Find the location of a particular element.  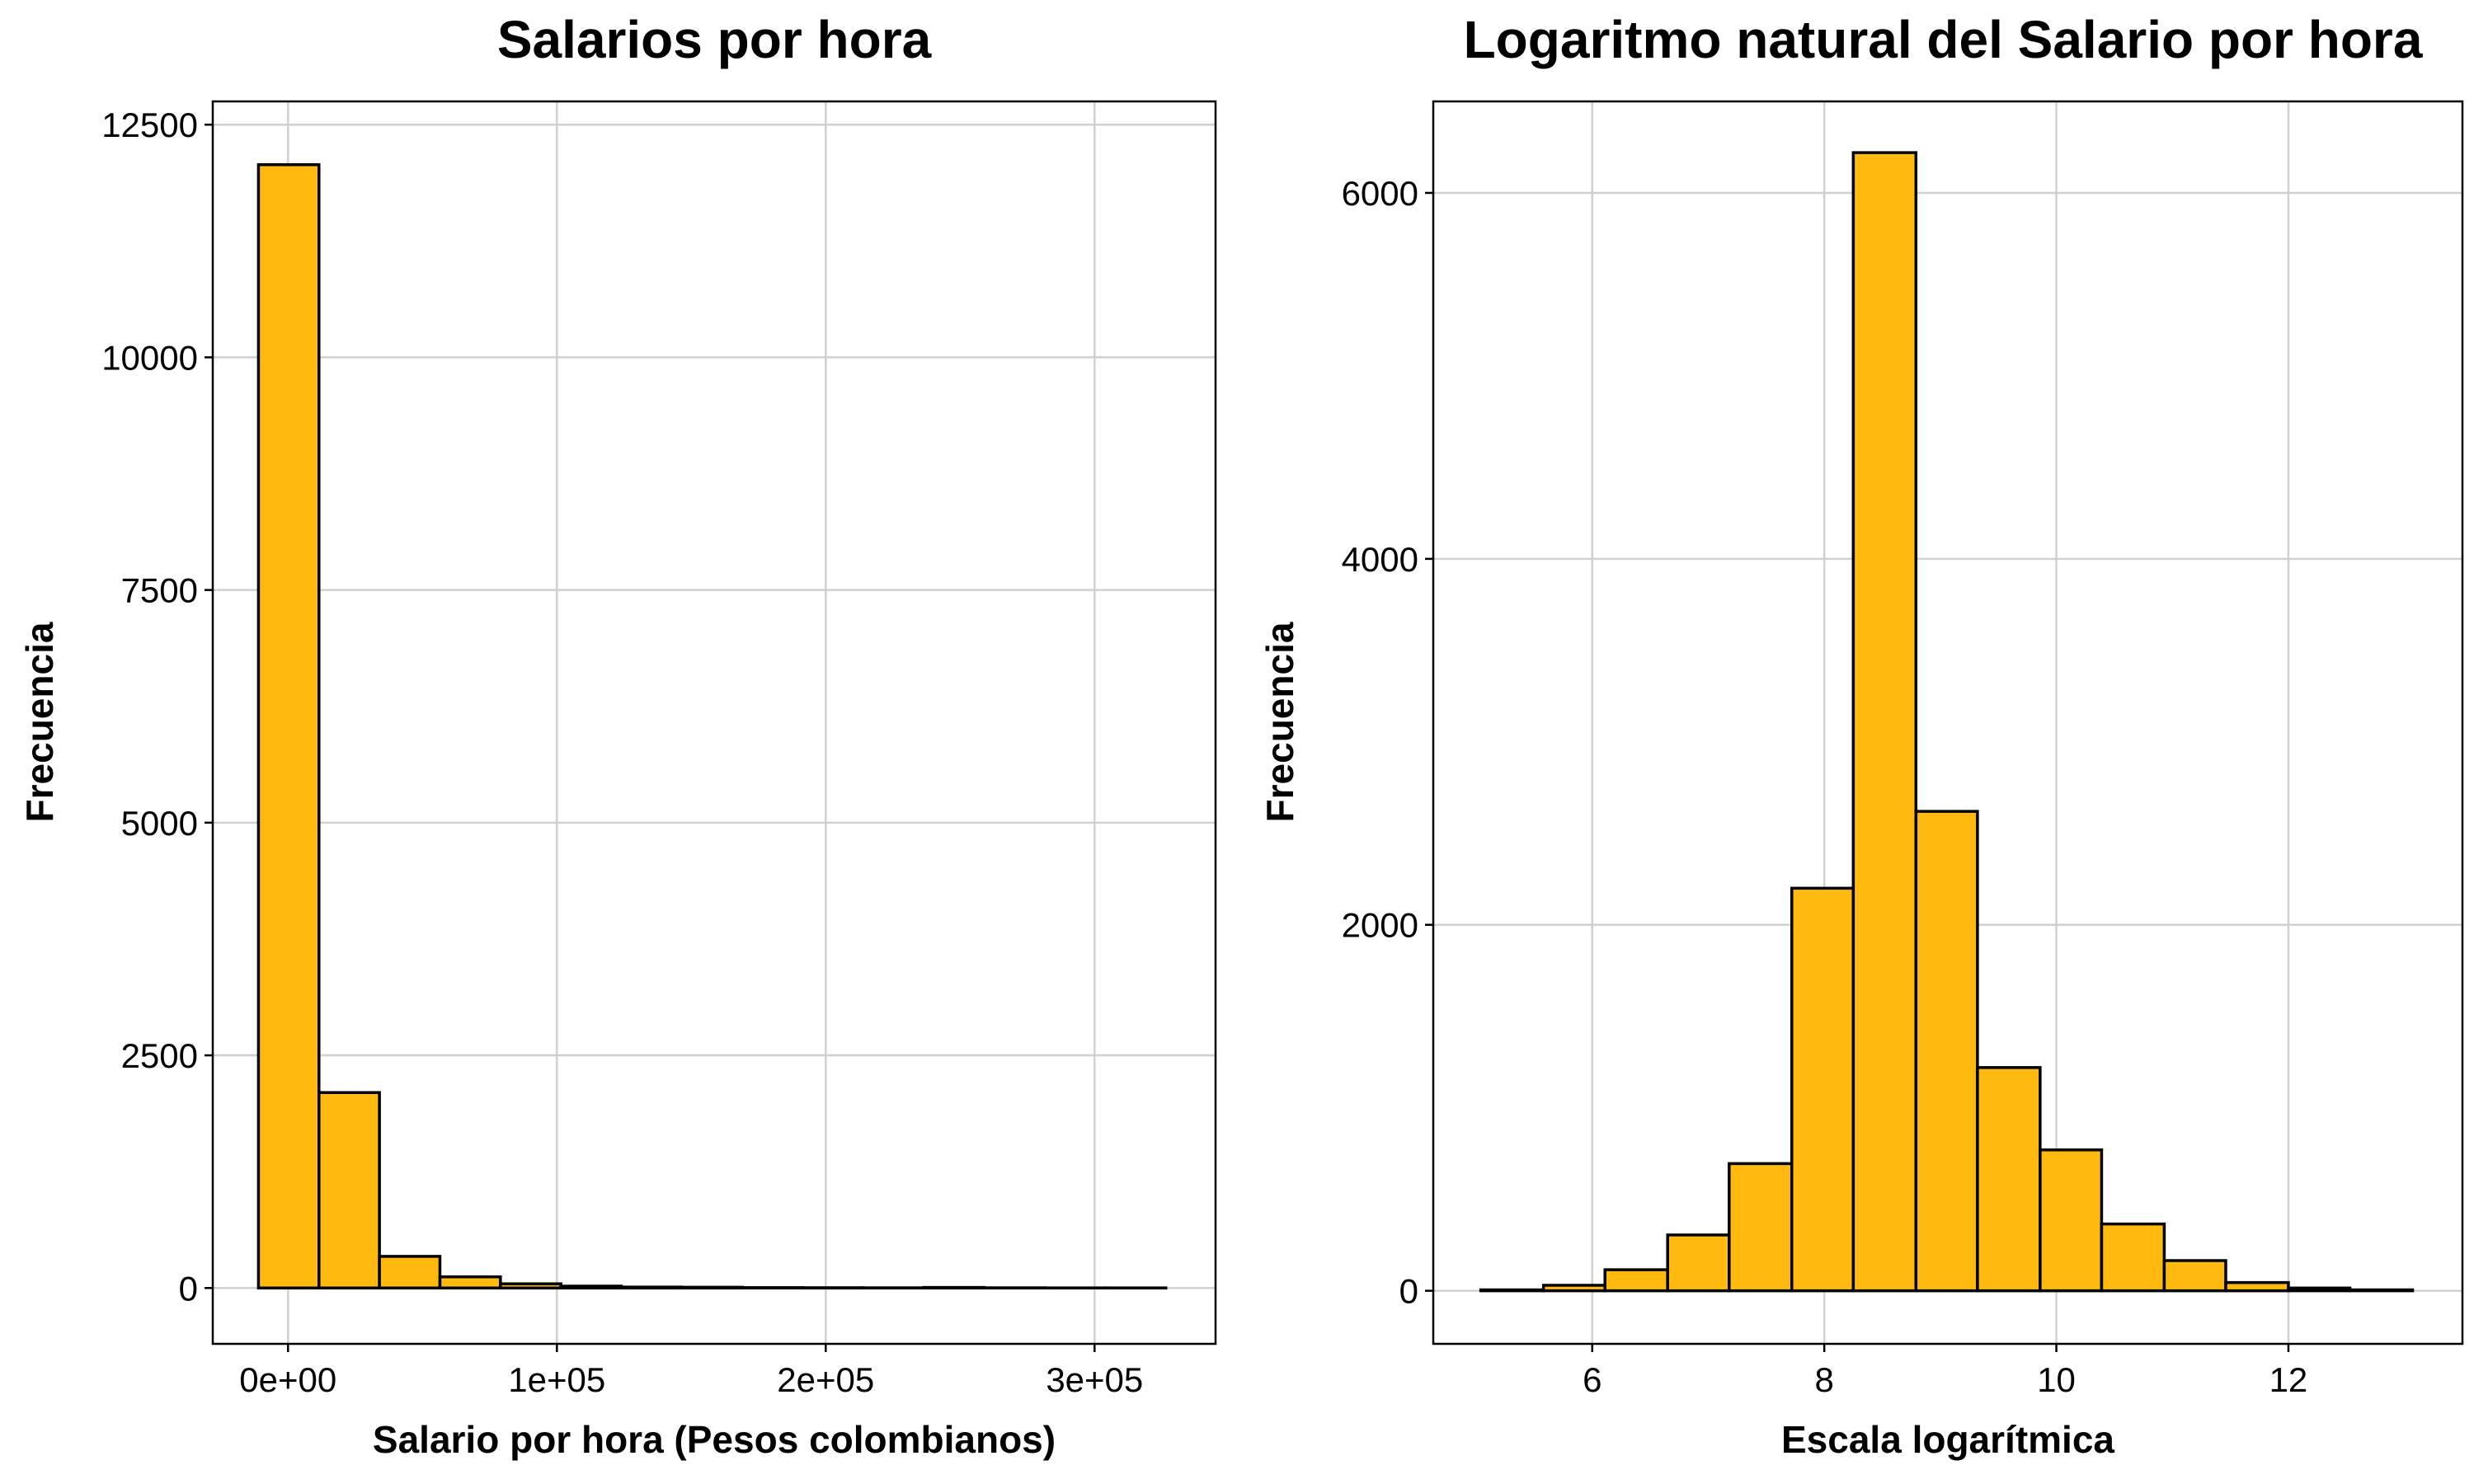

panel-title: Salarios por hora is located at coordinates (714, 39).